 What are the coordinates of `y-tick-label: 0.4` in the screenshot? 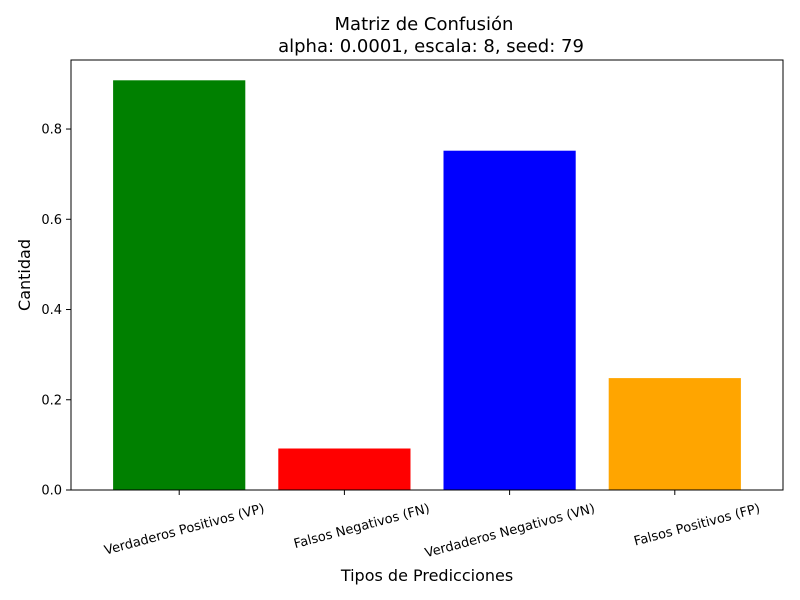 It's located at (51, 310).